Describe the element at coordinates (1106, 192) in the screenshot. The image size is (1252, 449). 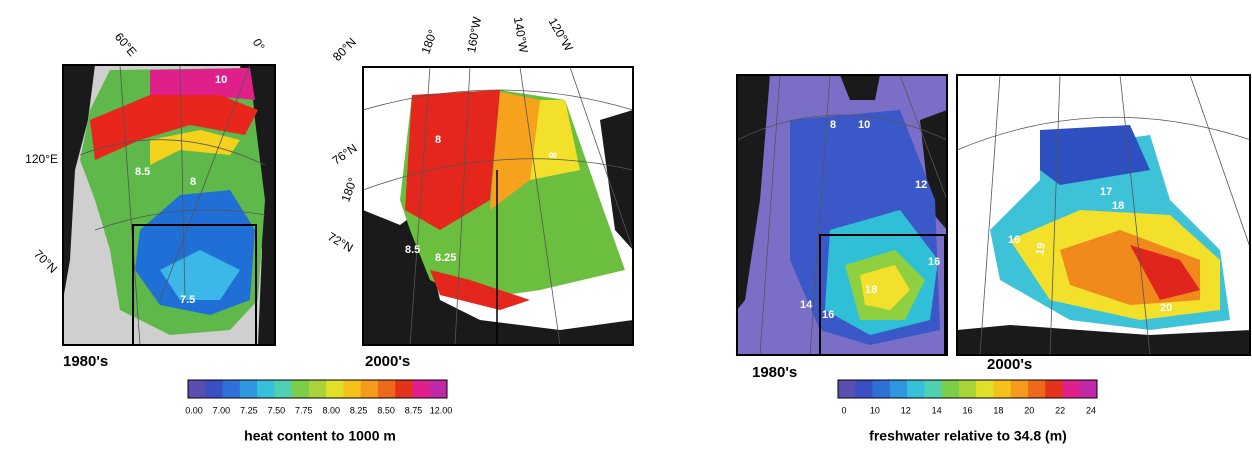
I see `contour-label: 17` at that location.